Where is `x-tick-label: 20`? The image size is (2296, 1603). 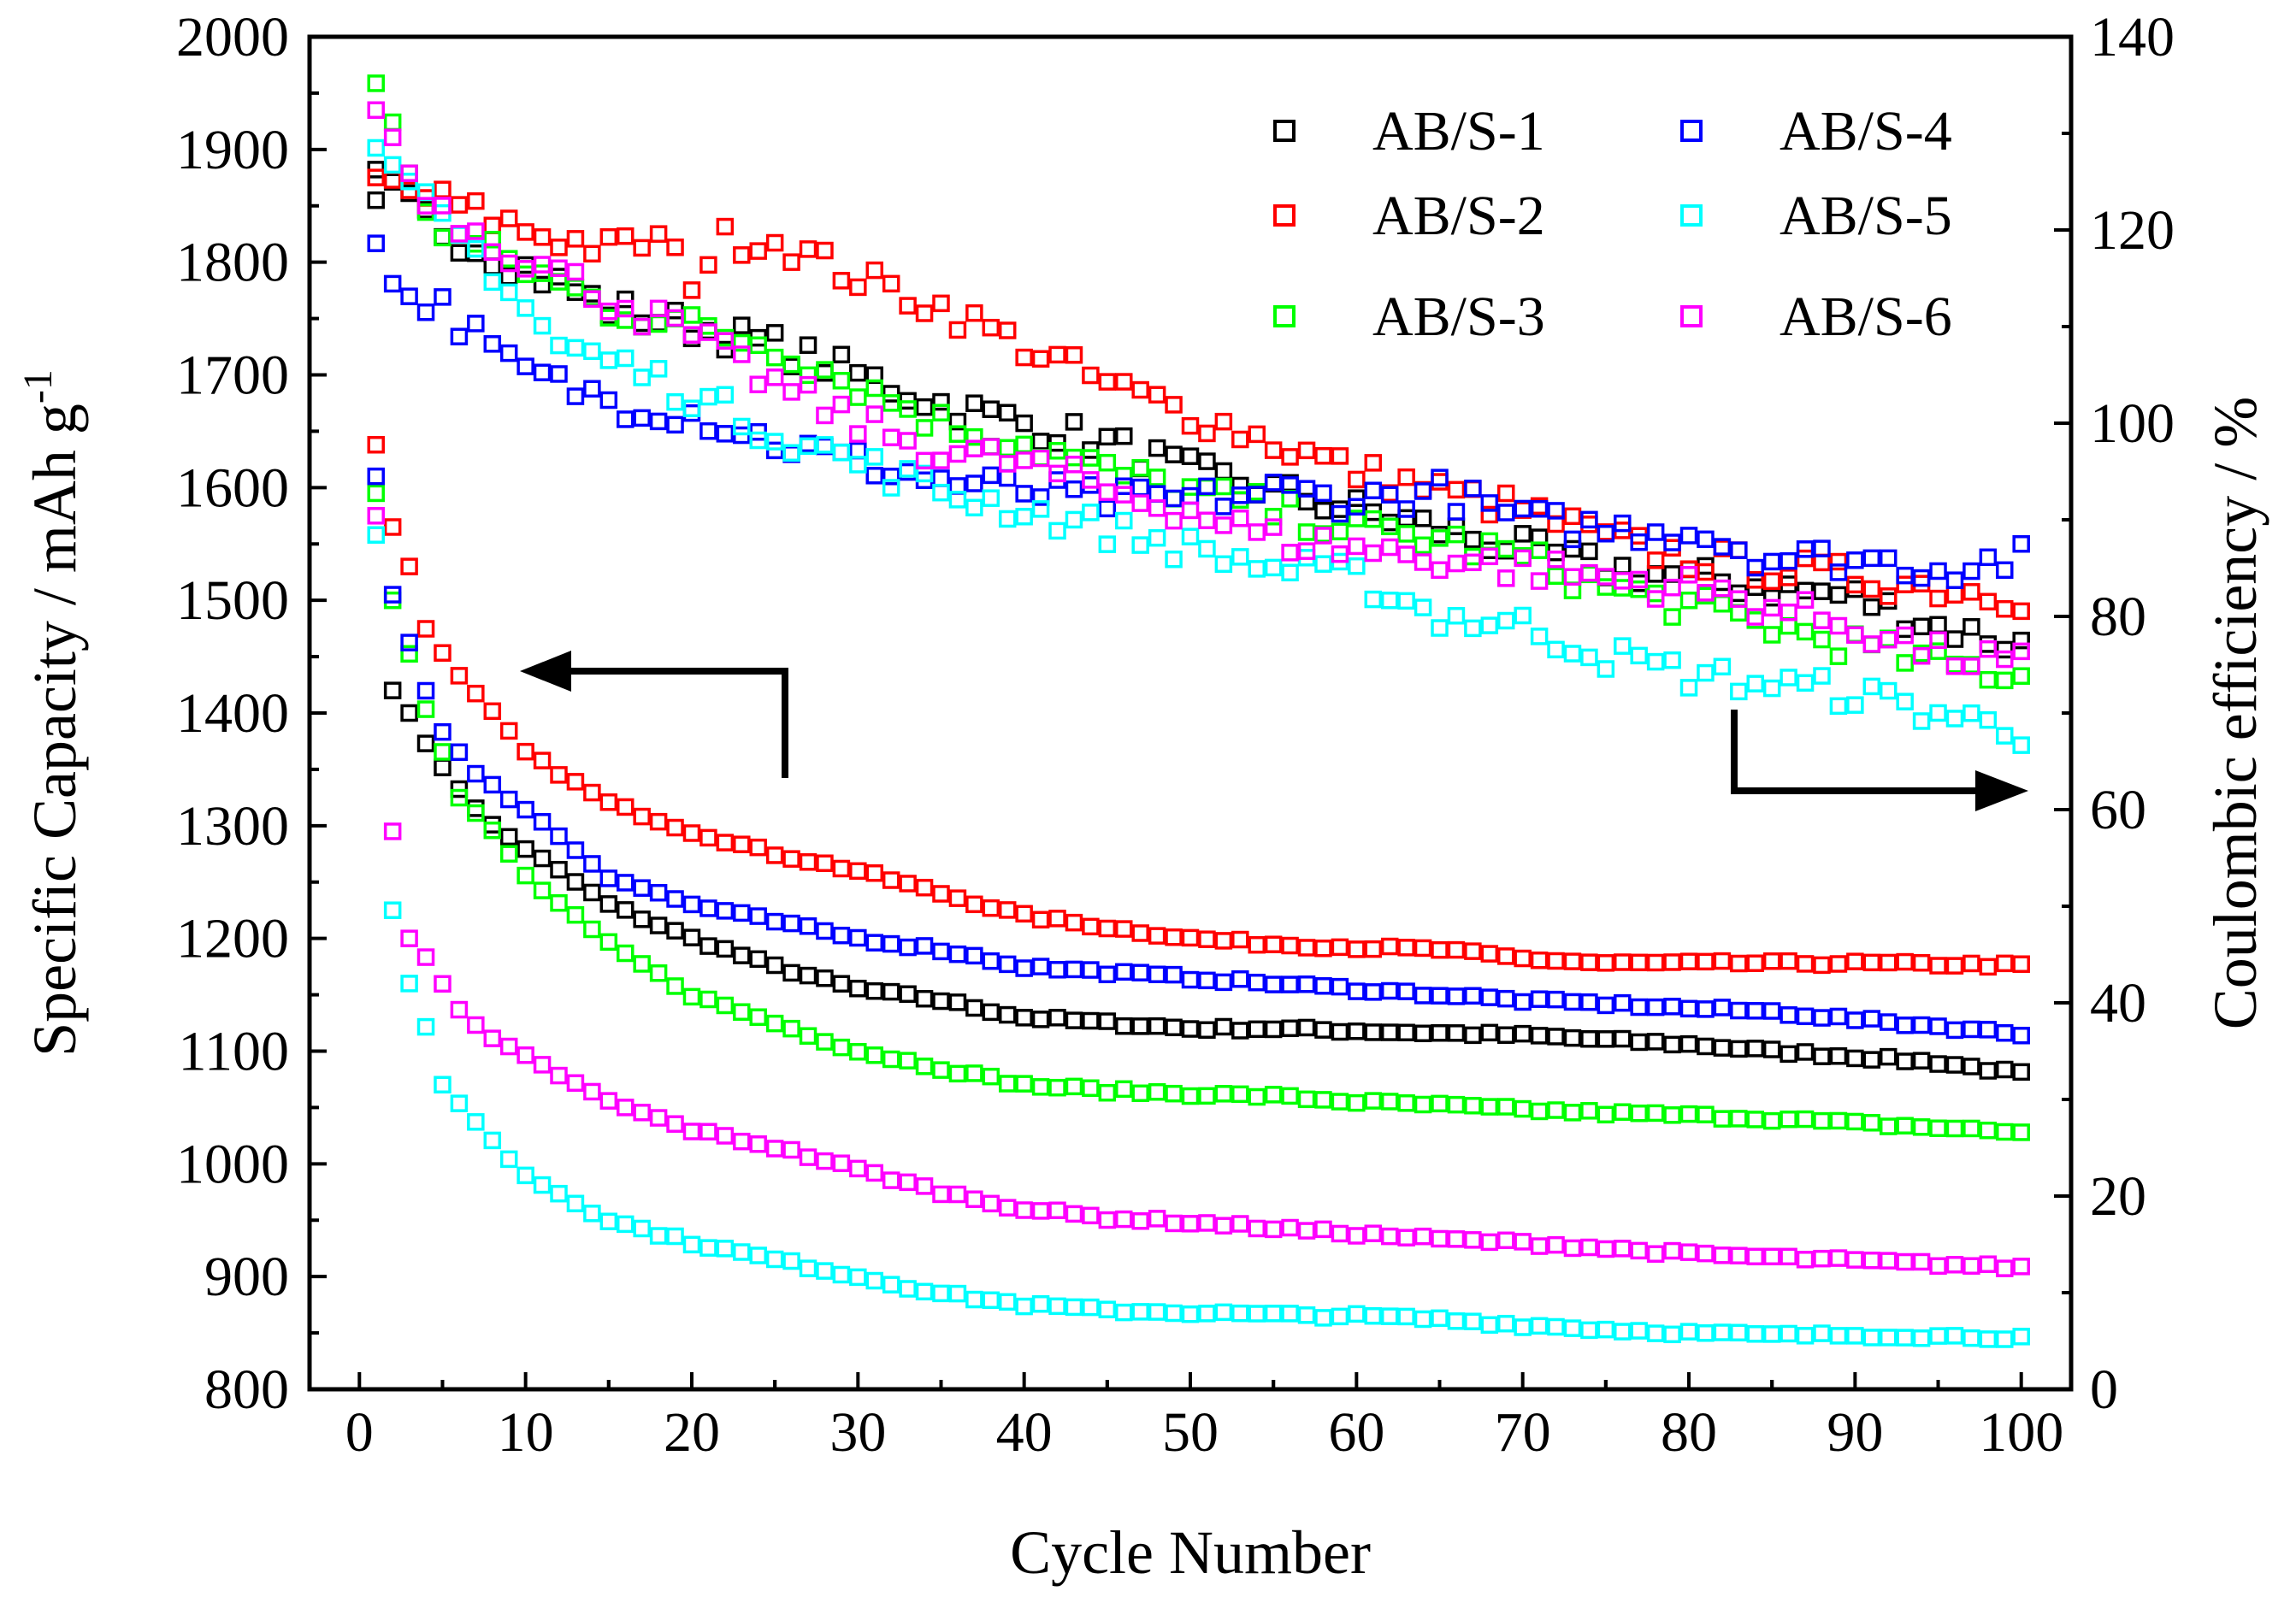
x-tick-label: 20 is located at coordinates (692, 1432).